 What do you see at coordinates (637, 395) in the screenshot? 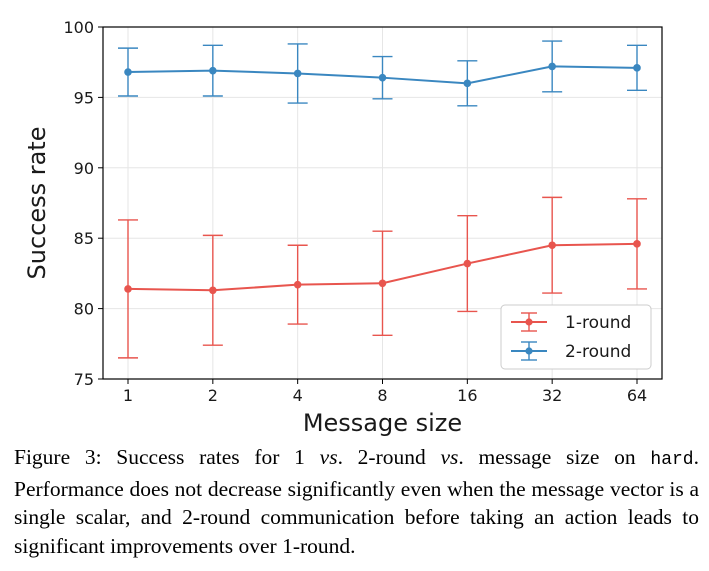
I see `x-tick-label: 64` at bounding box center [637, 395].